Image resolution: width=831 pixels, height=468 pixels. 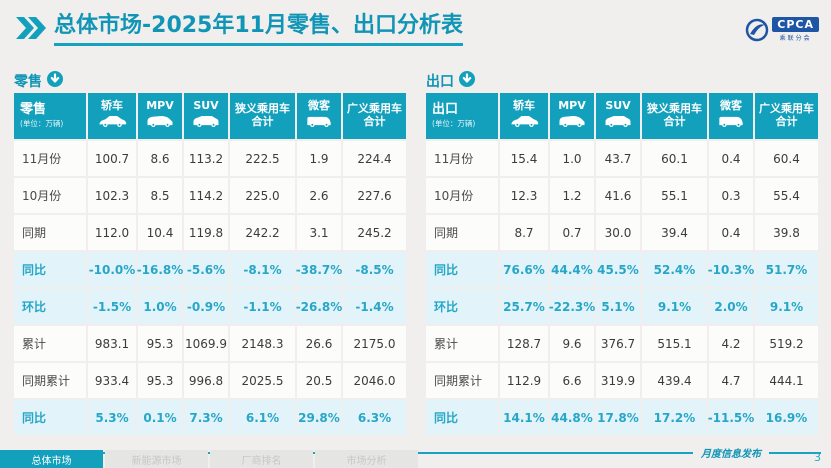 I want to click on table-cell: 8.7, so click(x=524, y=232).